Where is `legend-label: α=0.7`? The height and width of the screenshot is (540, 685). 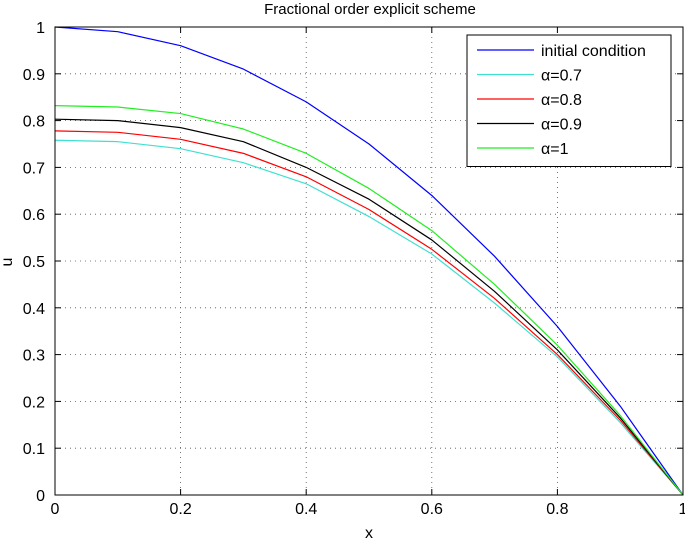 legend-label: α=0.7 is located at coordinates (561, 76).